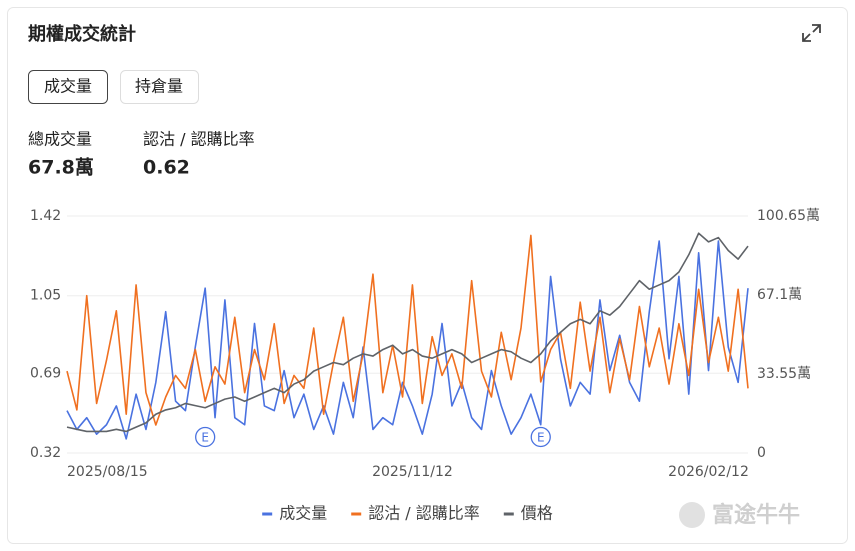  I want to click on card-title: 期權成交統計, so click(82, 34).